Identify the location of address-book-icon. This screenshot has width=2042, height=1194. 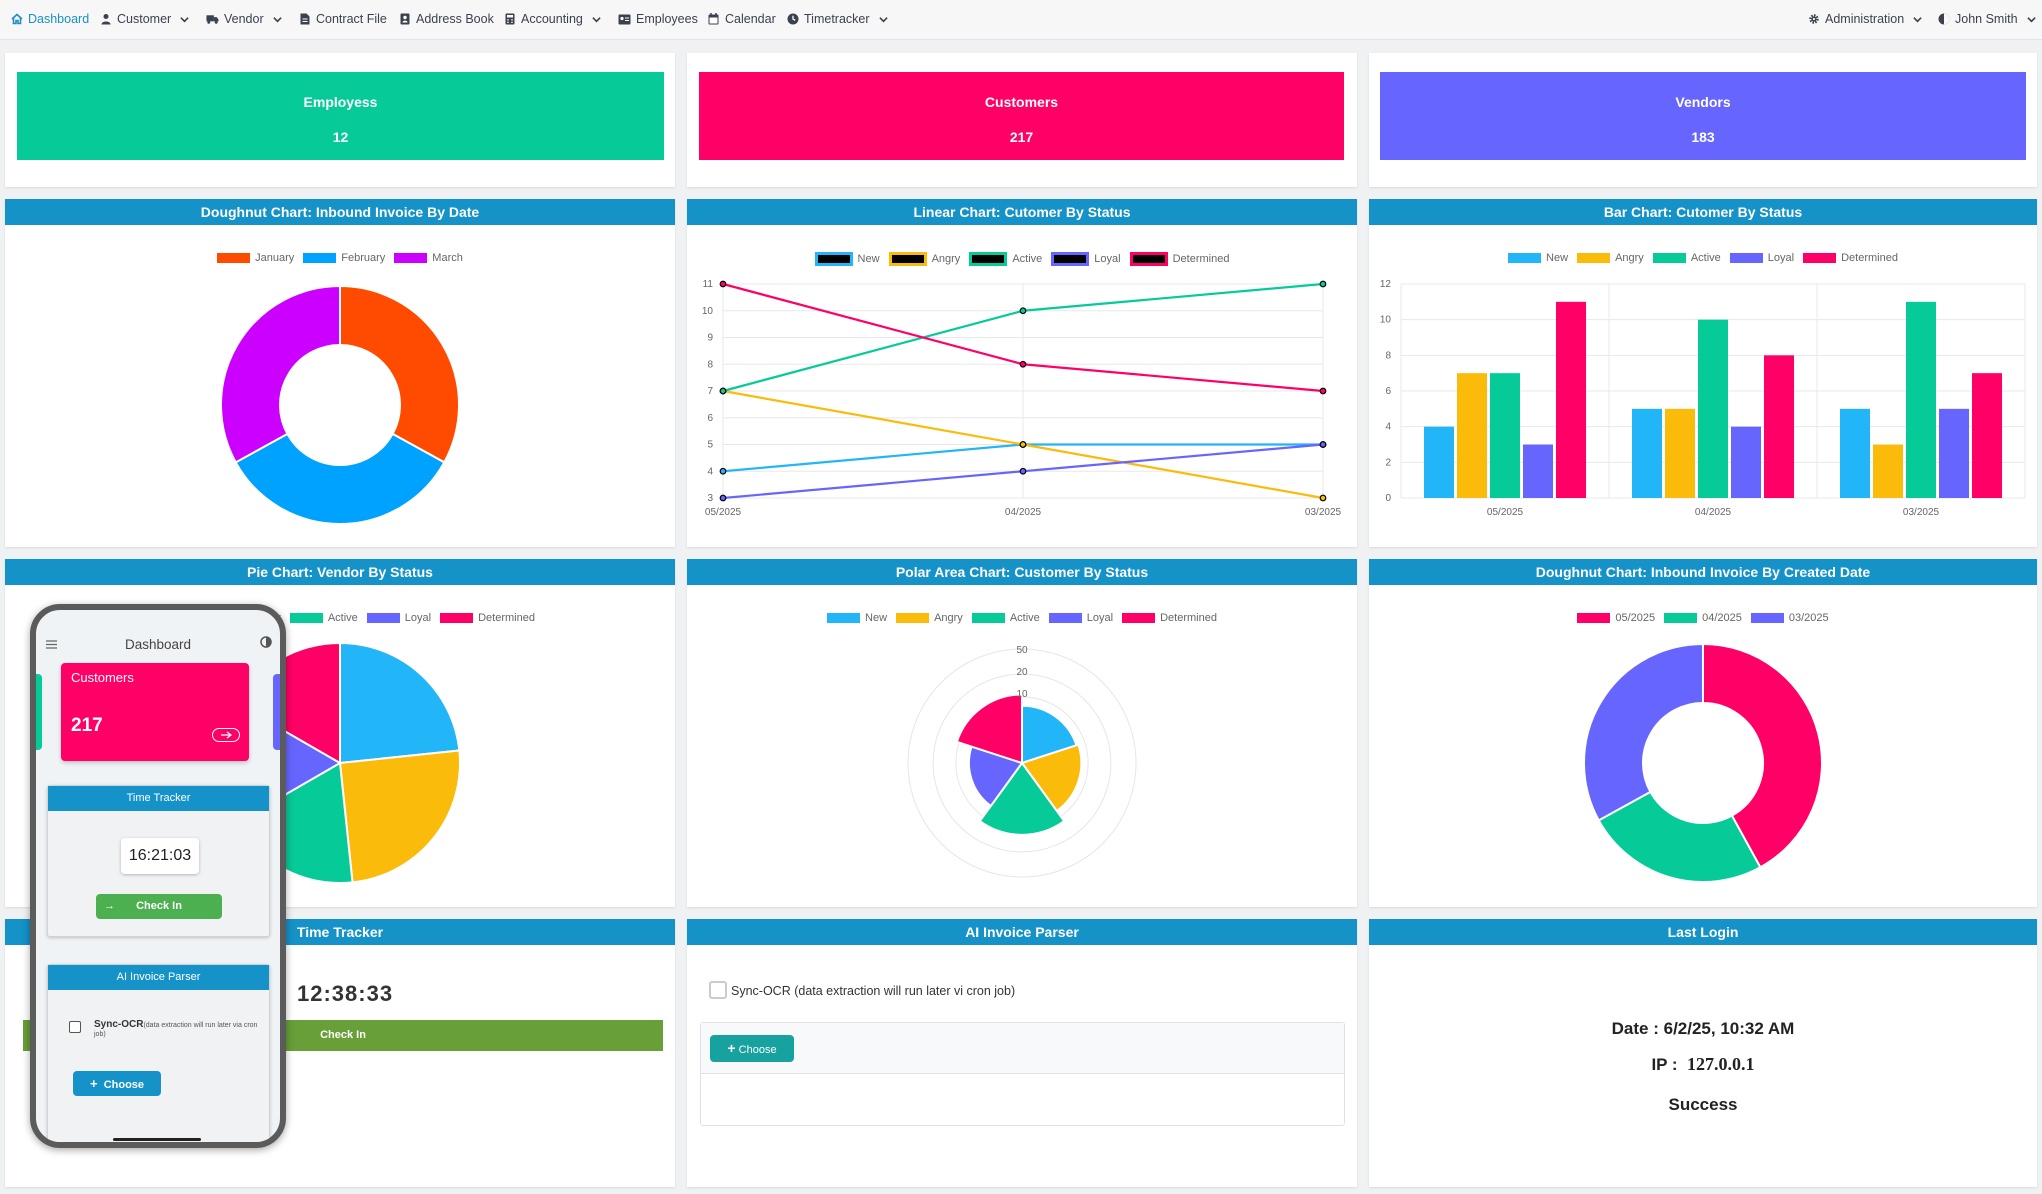
(404, 19).